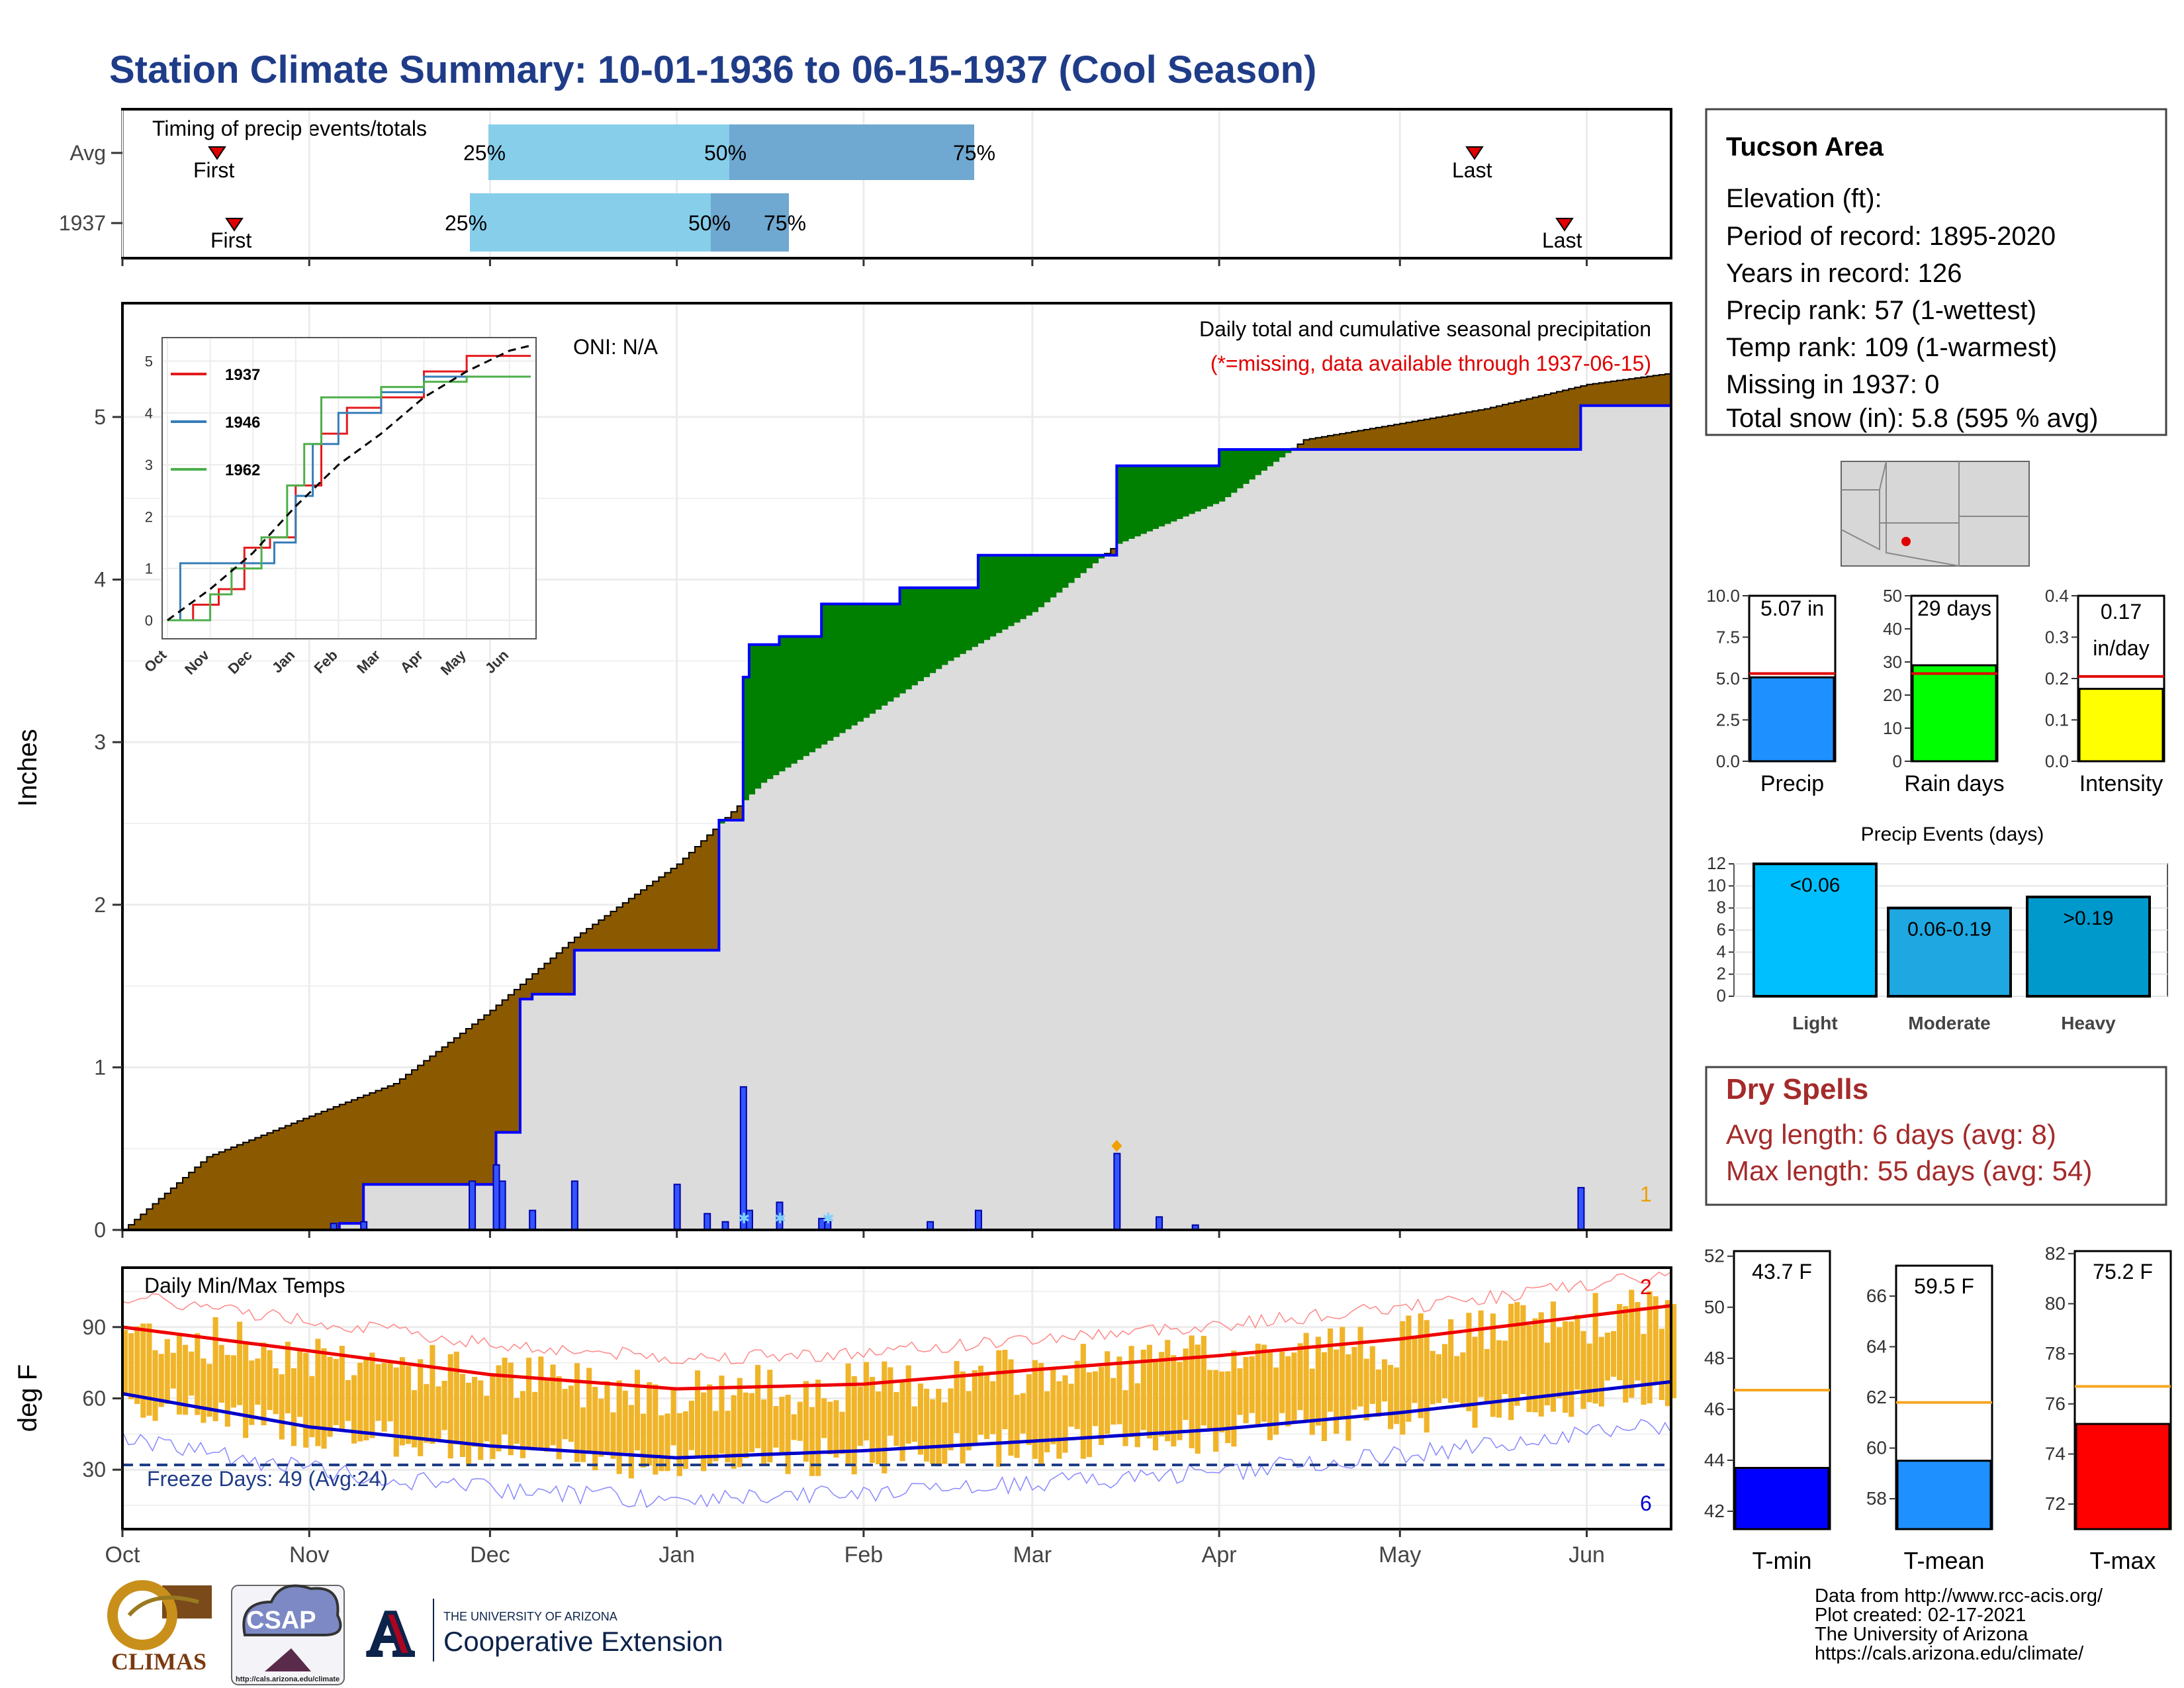 This screenshot has width=2184, height=1688. What do you see at coordinates (1952, 834) in the screenshot?
I see `events-title: Precip Events (days)` at bounding box center [1952, 834].